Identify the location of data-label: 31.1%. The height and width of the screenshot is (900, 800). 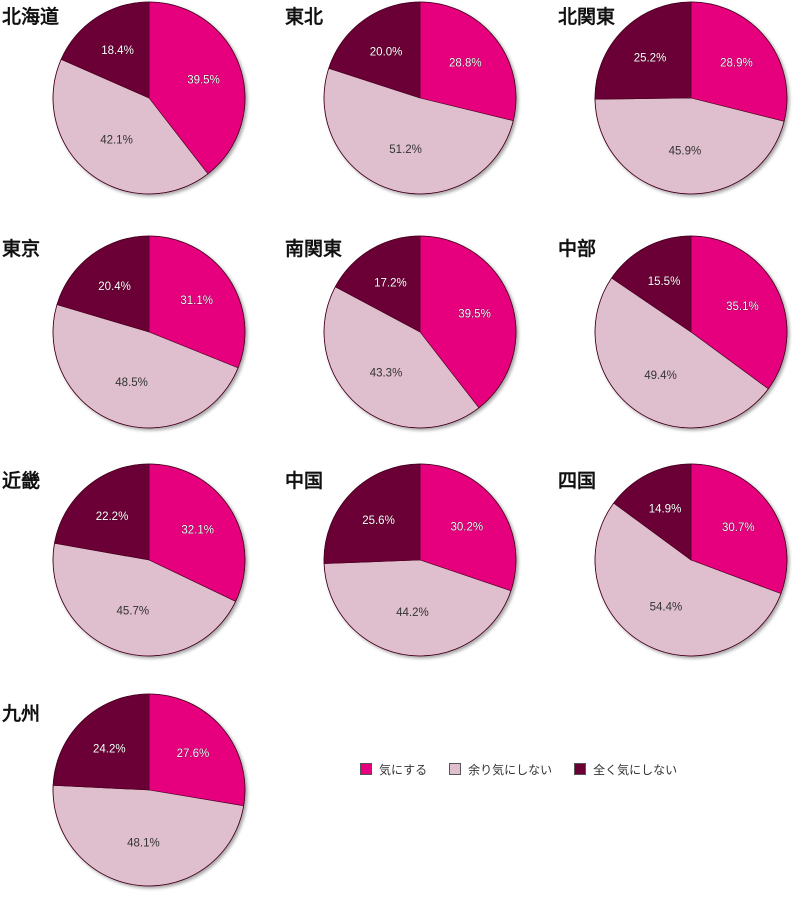
(196, 301).